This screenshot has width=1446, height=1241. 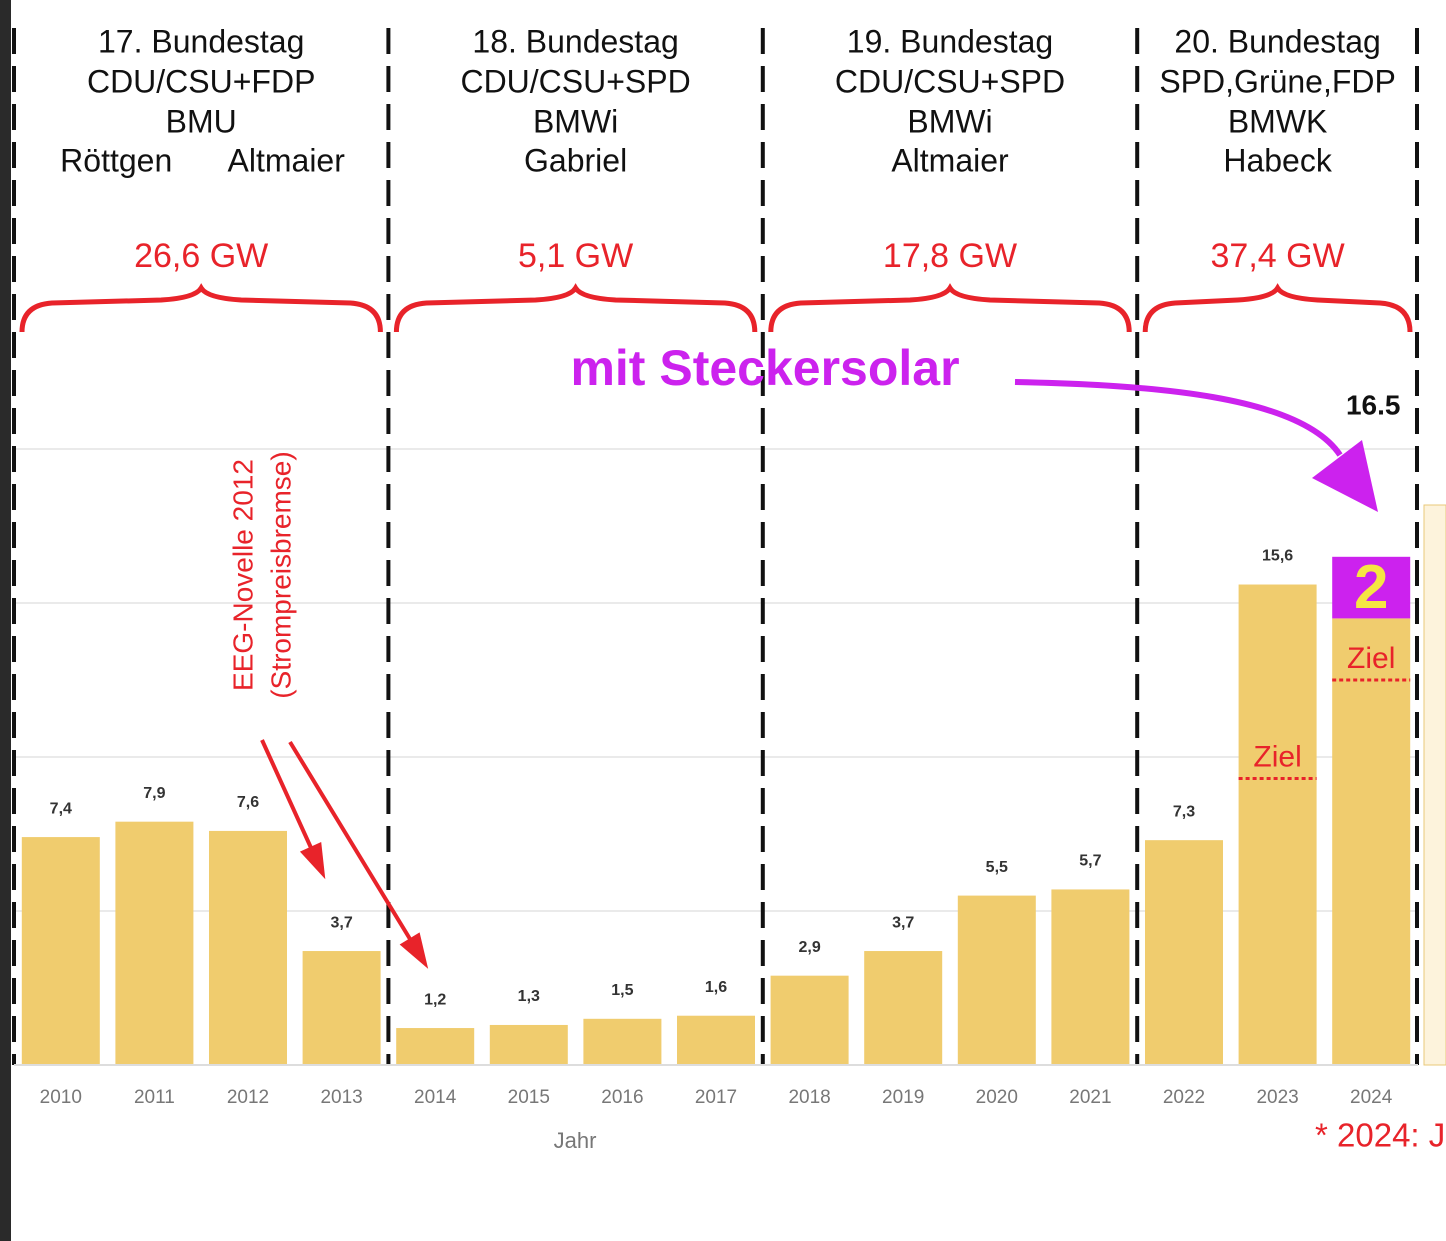 I want to click on x-tick-label: 2021, so click(x=1090, y=1097).